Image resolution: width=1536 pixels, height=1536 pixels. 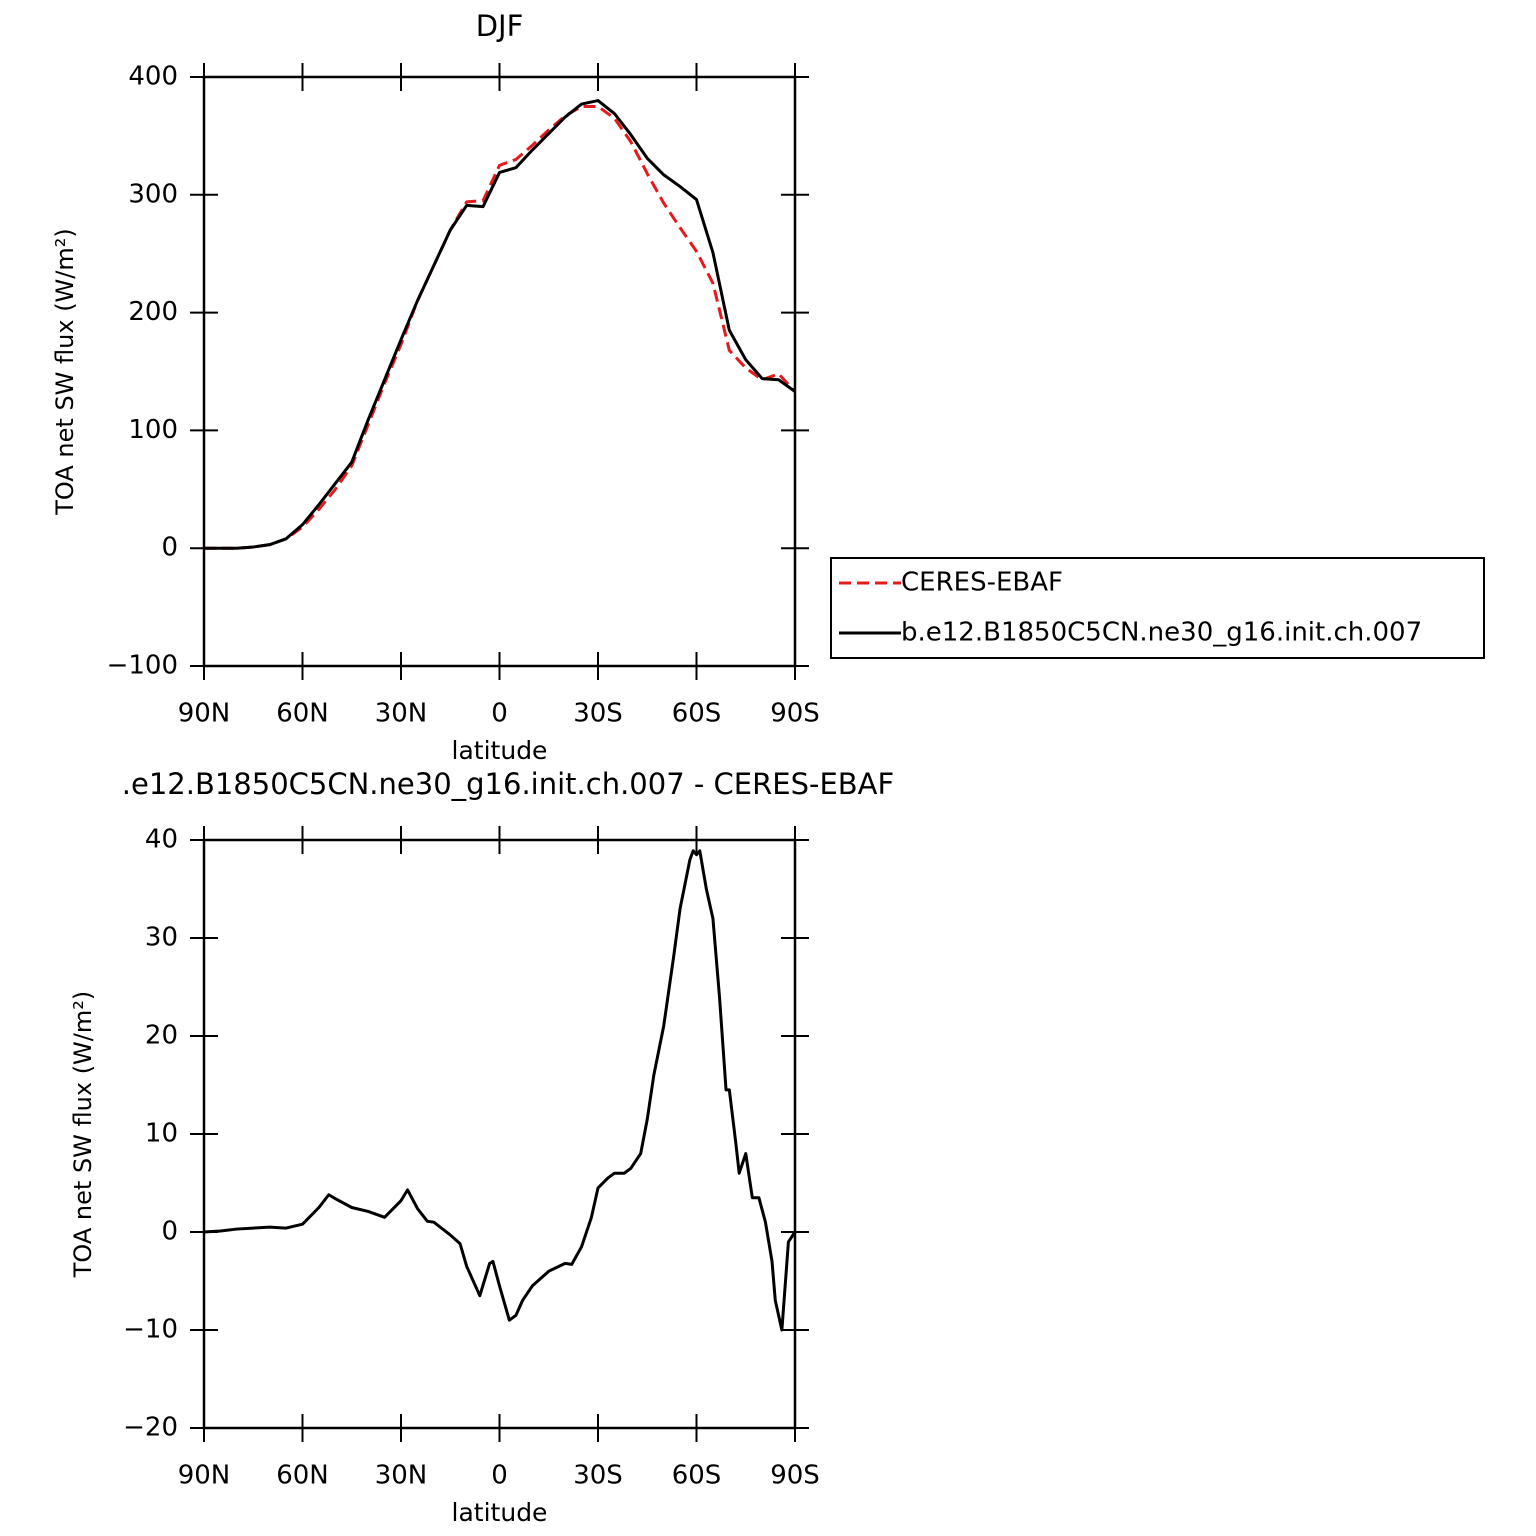 I want to click on legend-box, so click(x=1157, y=608).